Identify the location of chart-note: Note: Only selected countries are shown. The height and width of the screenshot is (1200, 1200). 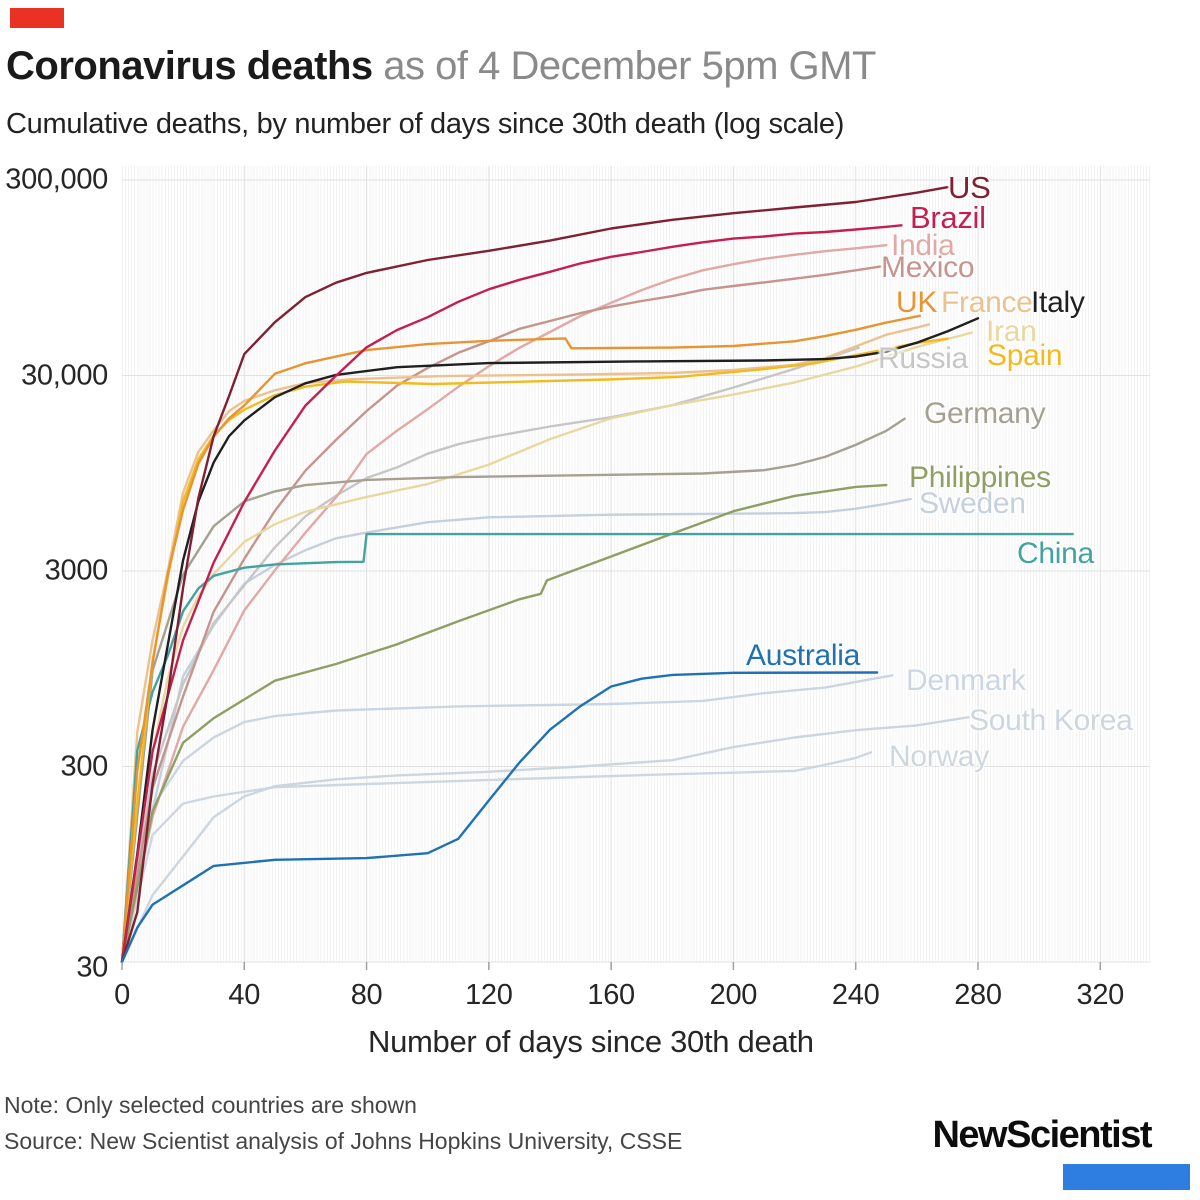
(210, 1105).